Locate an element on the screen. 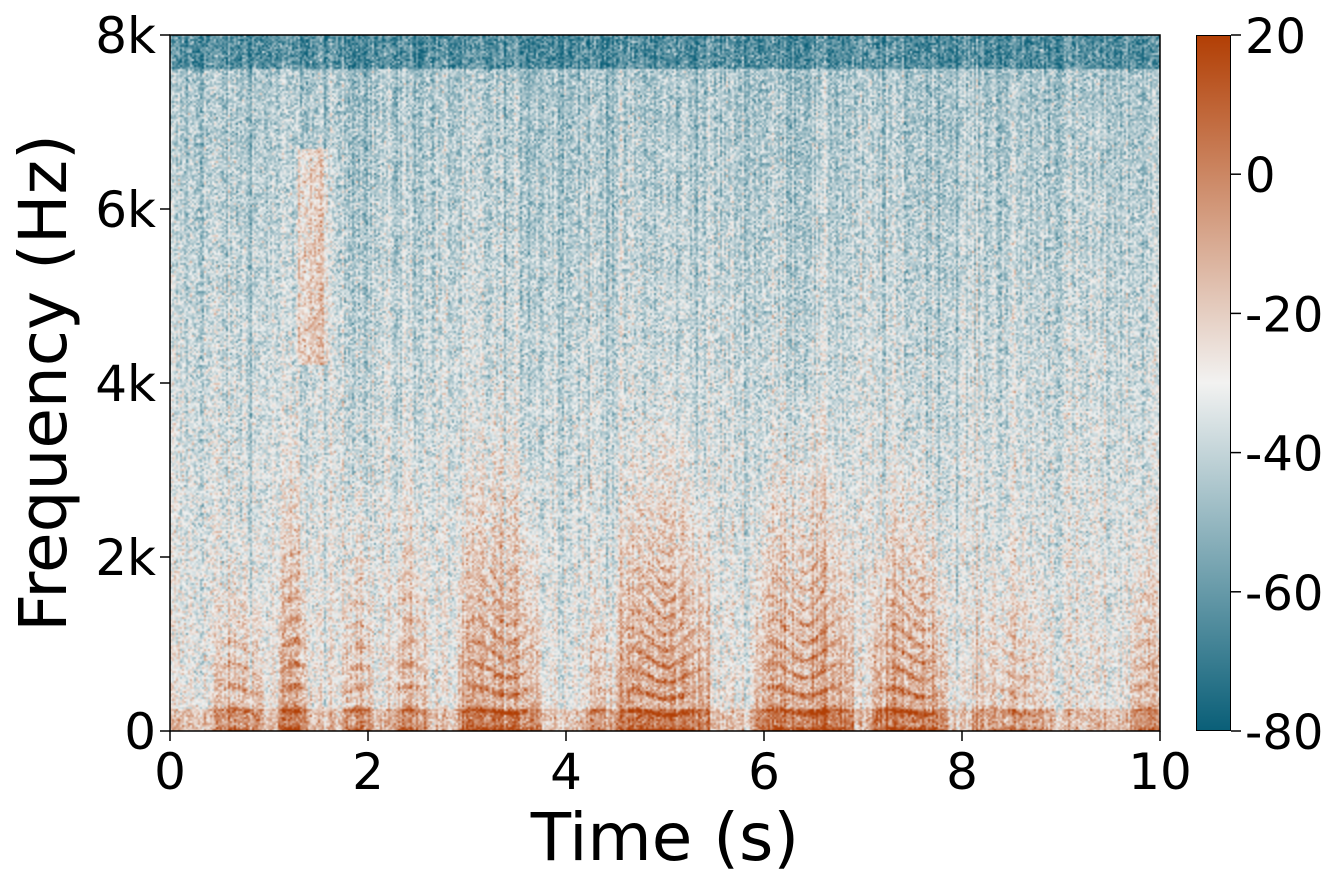 The height and width of the screenshot is (887, 1336). y-axis-label: Frequency (Hz) is located at coordinates (43, 383).